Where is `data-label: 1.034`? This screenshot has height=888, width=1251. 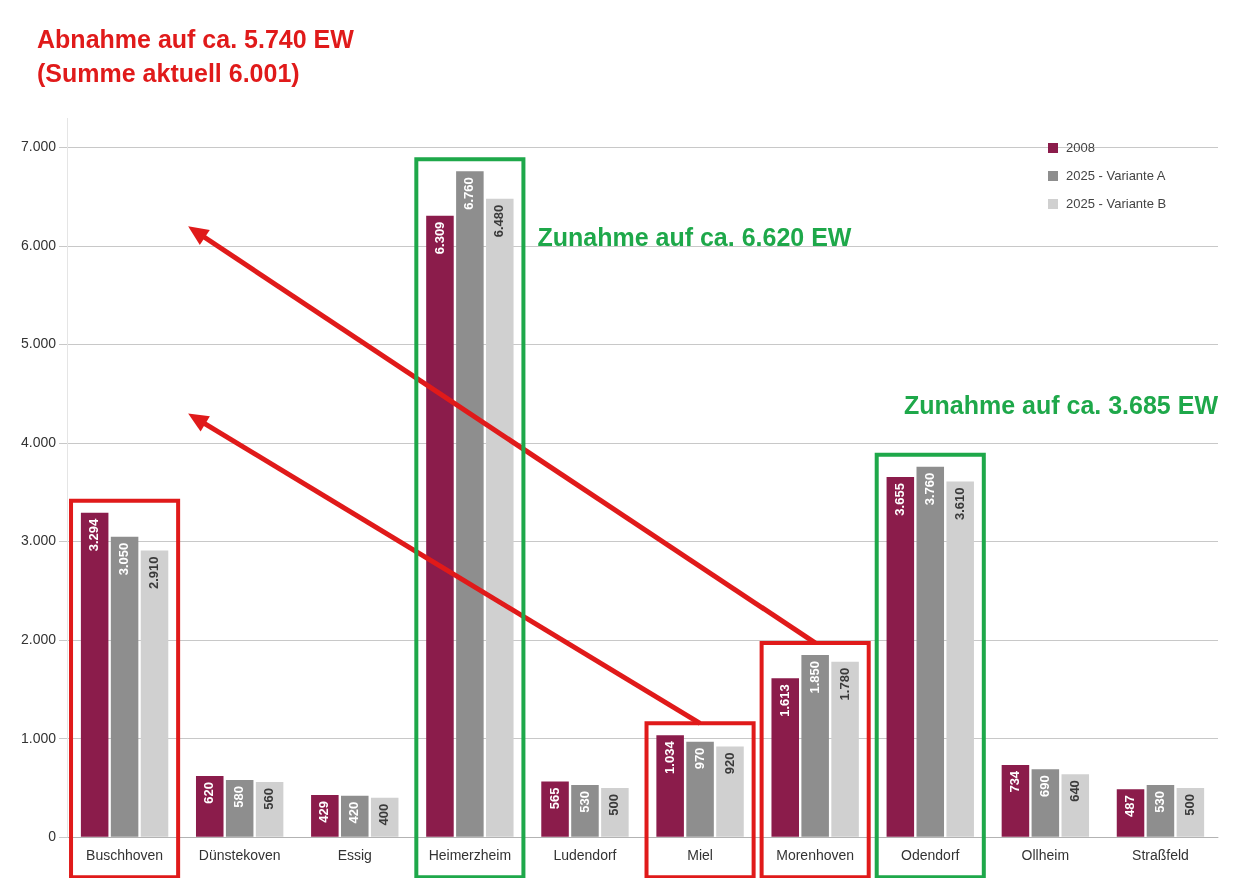 data-label: 1.034 is located at coordinates (669, 757).